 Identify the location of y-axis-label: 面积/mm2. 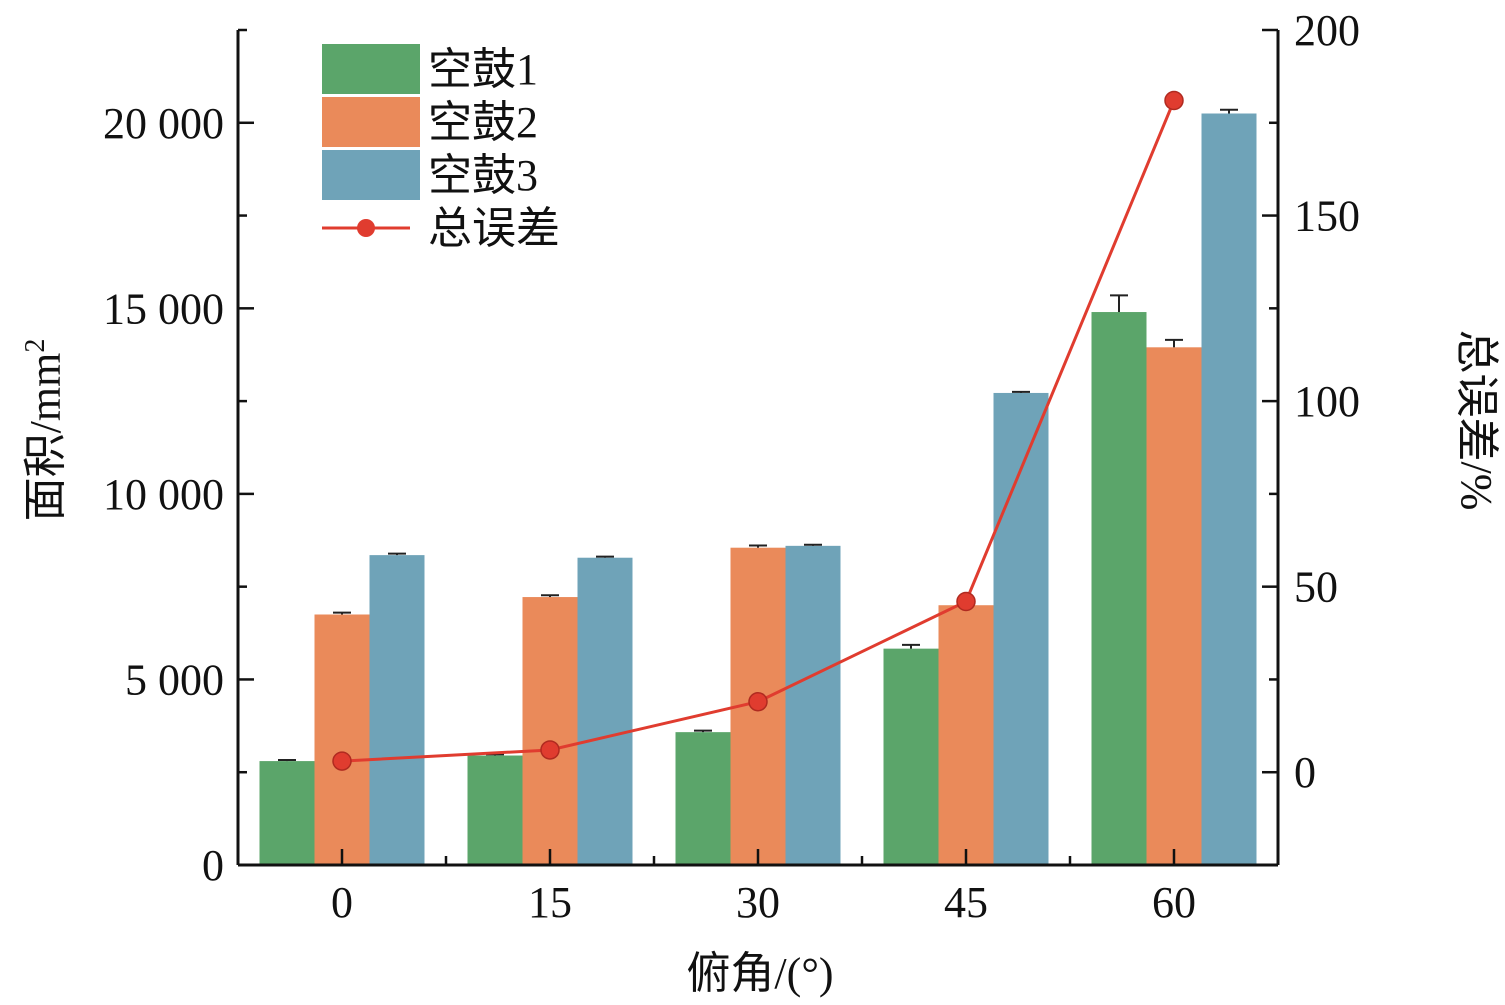
(45, 430).